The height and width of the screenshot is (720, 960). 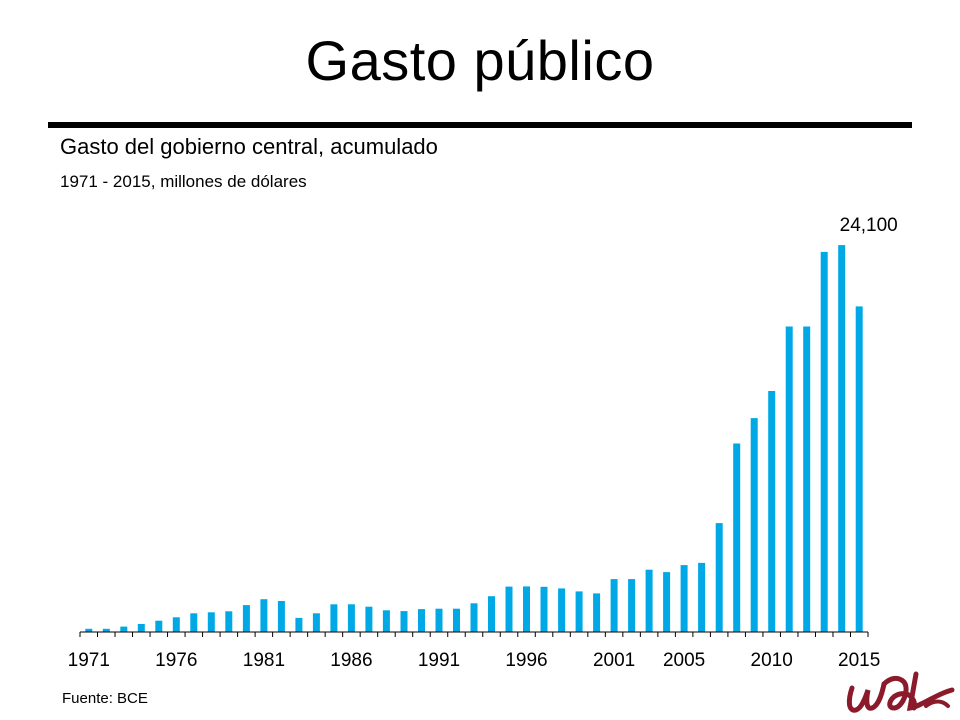 What do you see at coordinates (562, 610) in the screenshot?
I see `bar-1998` at bounding box center [562, 610].